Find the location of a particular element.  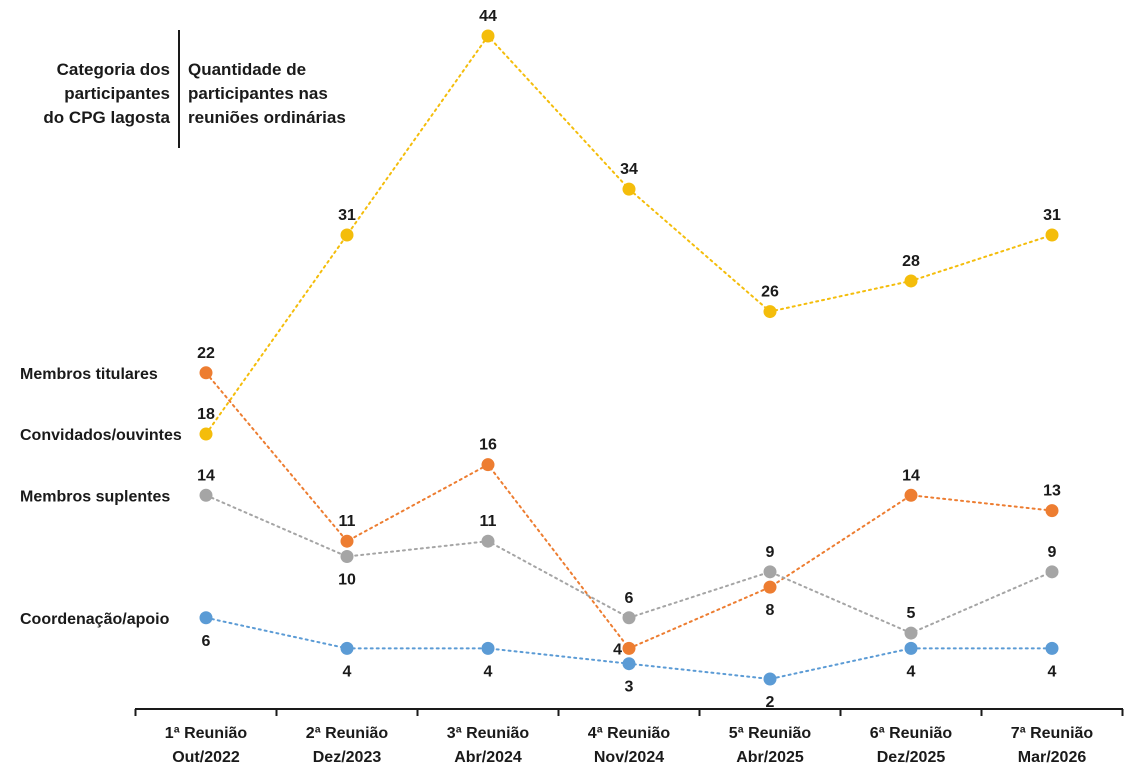

data-label: 2 is located at coordinates (770, 702).